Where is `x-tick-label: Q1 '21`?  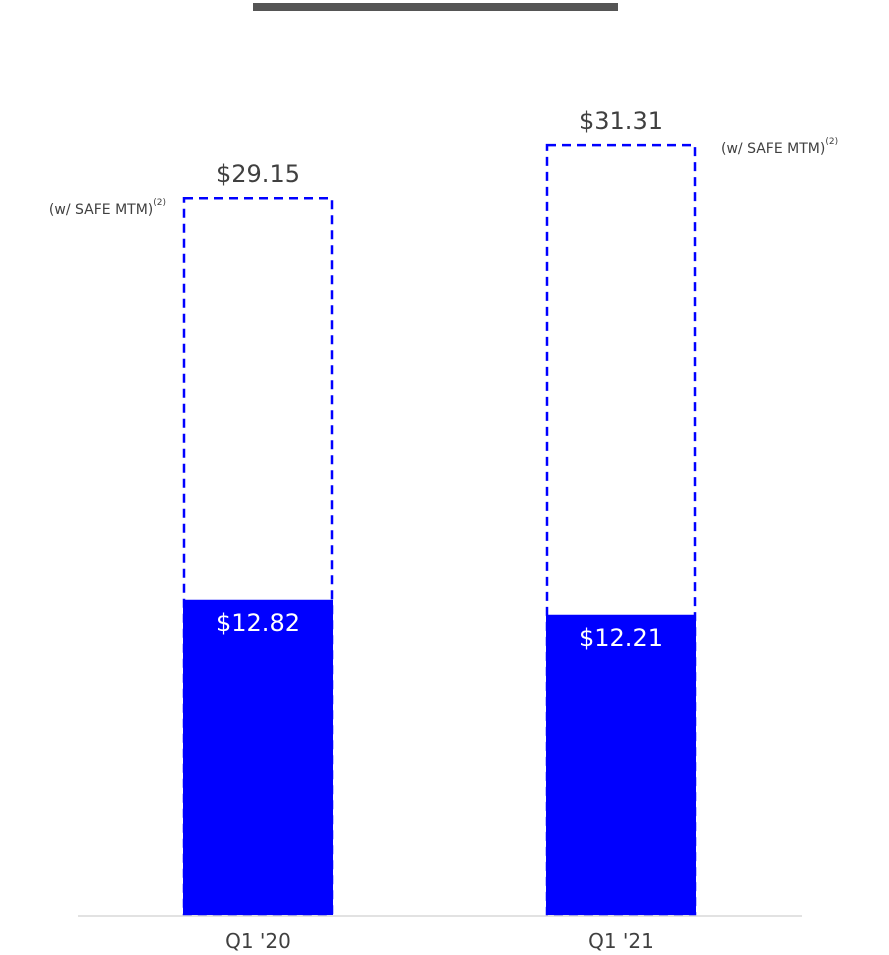 x-tick-label: Q1 '21 is located at coordinates (621, 941).